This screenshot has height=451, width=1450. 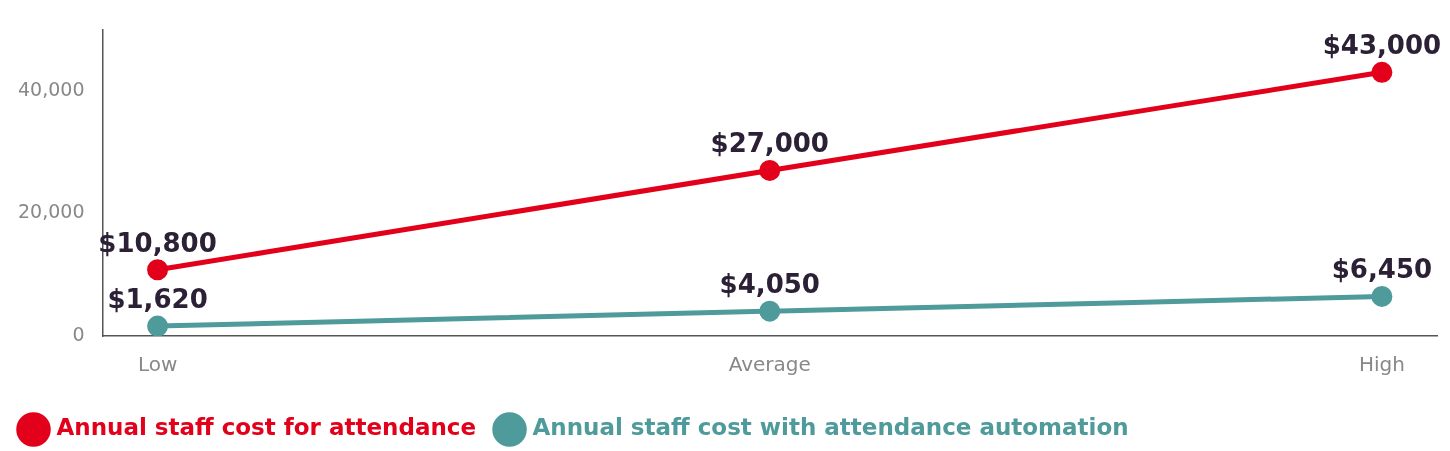 What do you see at coordinates (78, 333) in the screenshot?
I see `y-tick-label: 0` at bounding box center [78, 333].